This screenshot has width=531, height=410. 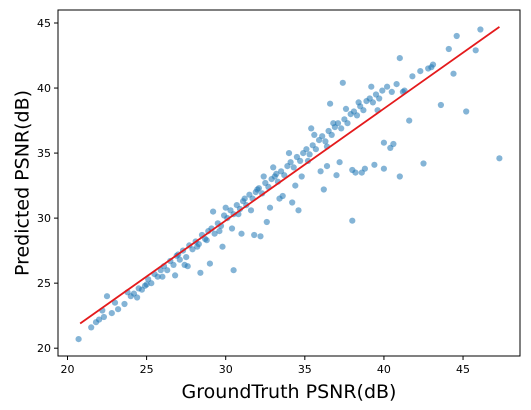 What do you see at coordinates (265, 366) in the screenshot?
I see `x-axis-ticks: 20 25 30 35 40 45` at bounding box center [265, 366].